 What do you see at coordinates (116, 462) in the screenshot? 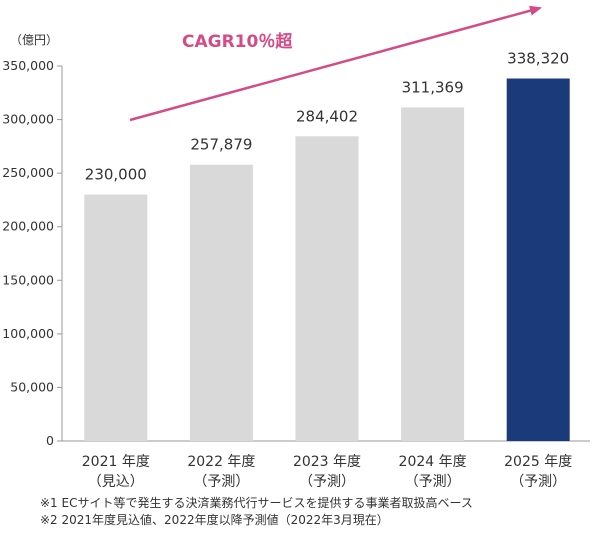
I see `x-tick-label: 2021 年度` at bounding box center [116, 462].